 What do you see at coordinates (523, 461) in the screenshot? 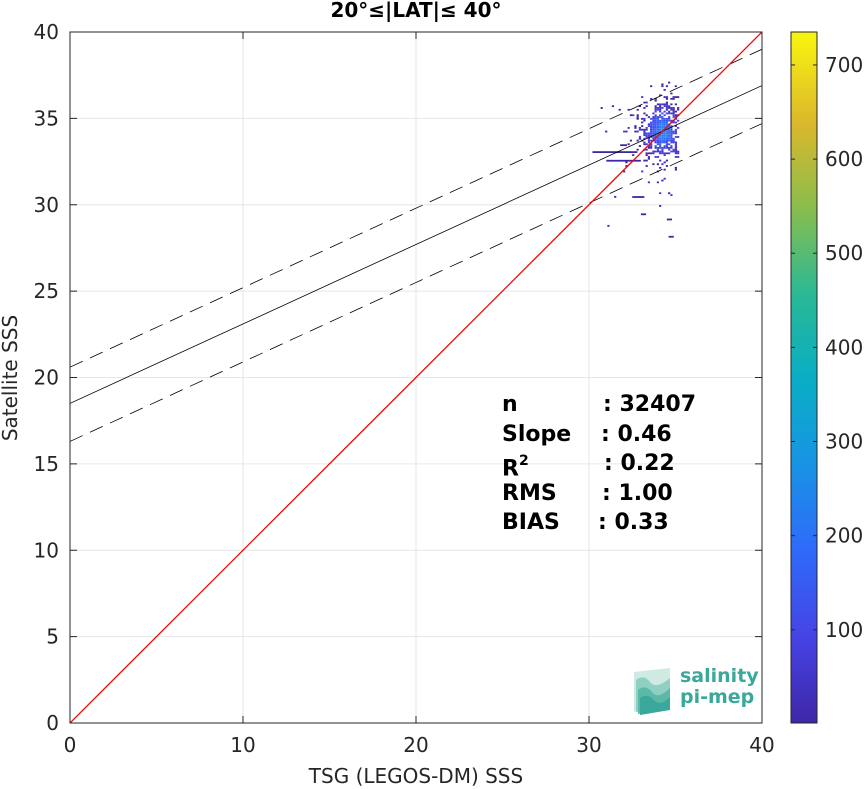
I see `stat-superscript: 2` at bounding box center [523, 461].